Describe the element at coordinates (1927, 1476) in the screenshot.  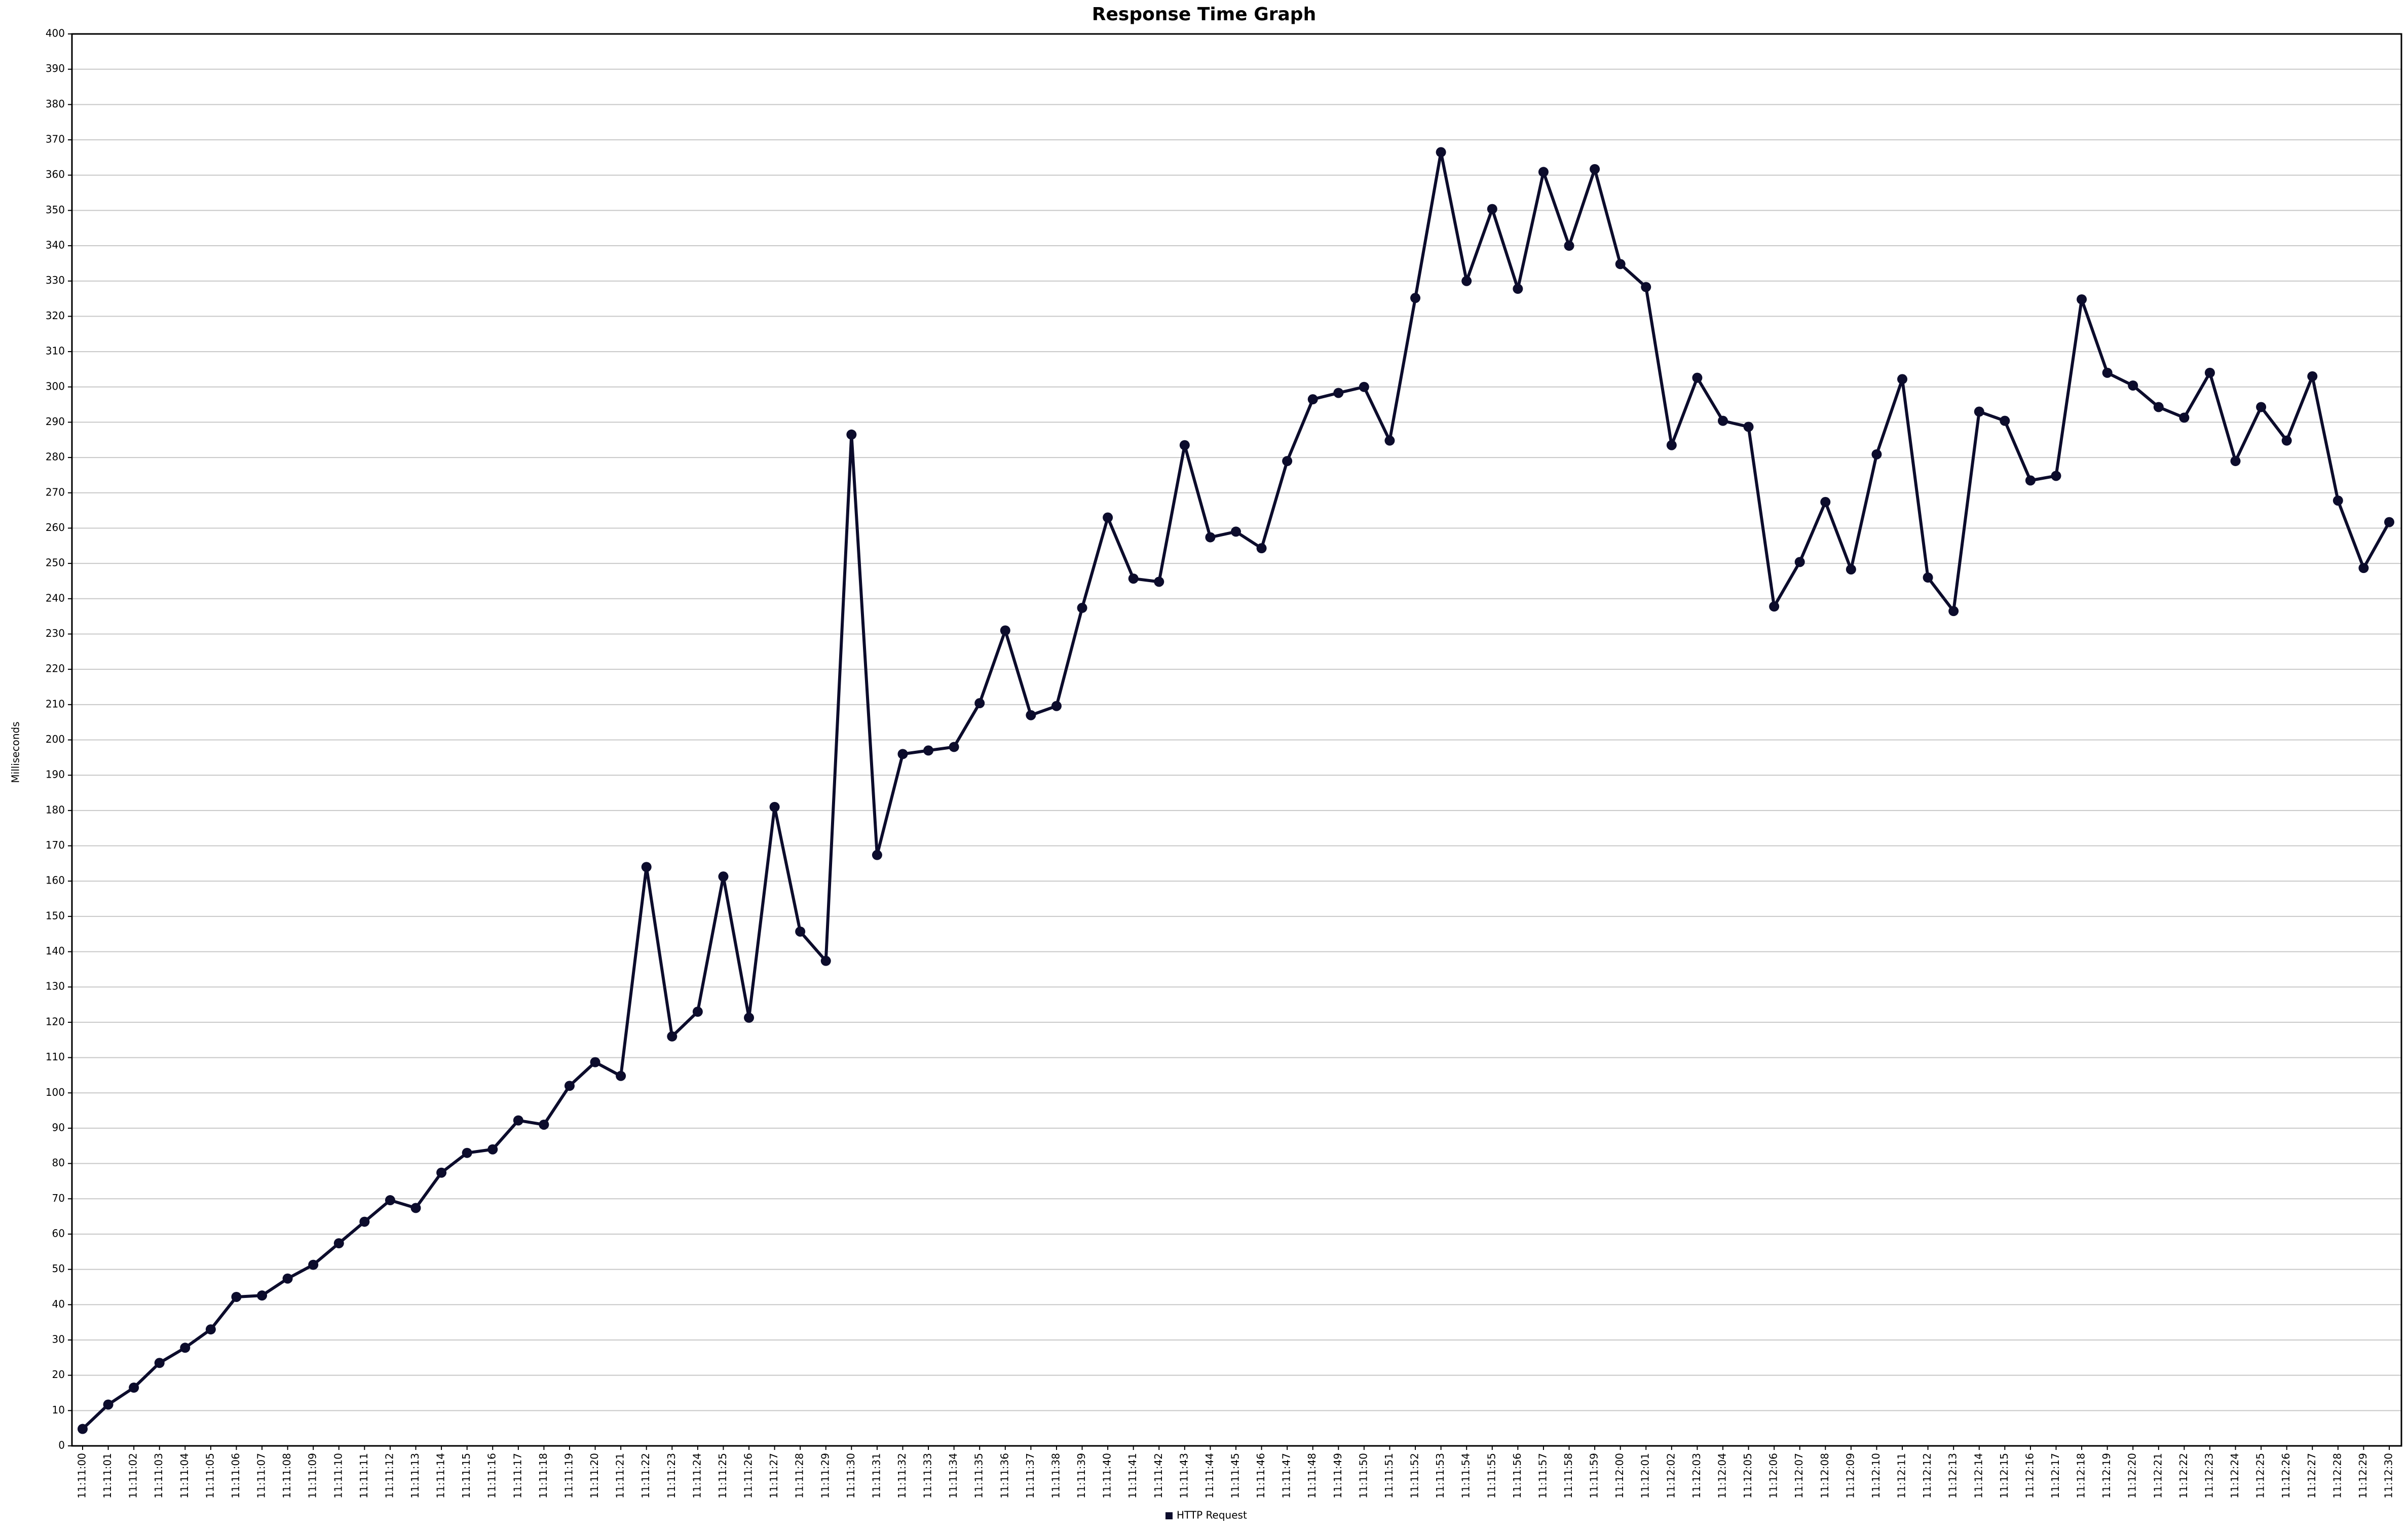
I see `x-tick-label: 11:12:12` at that location.